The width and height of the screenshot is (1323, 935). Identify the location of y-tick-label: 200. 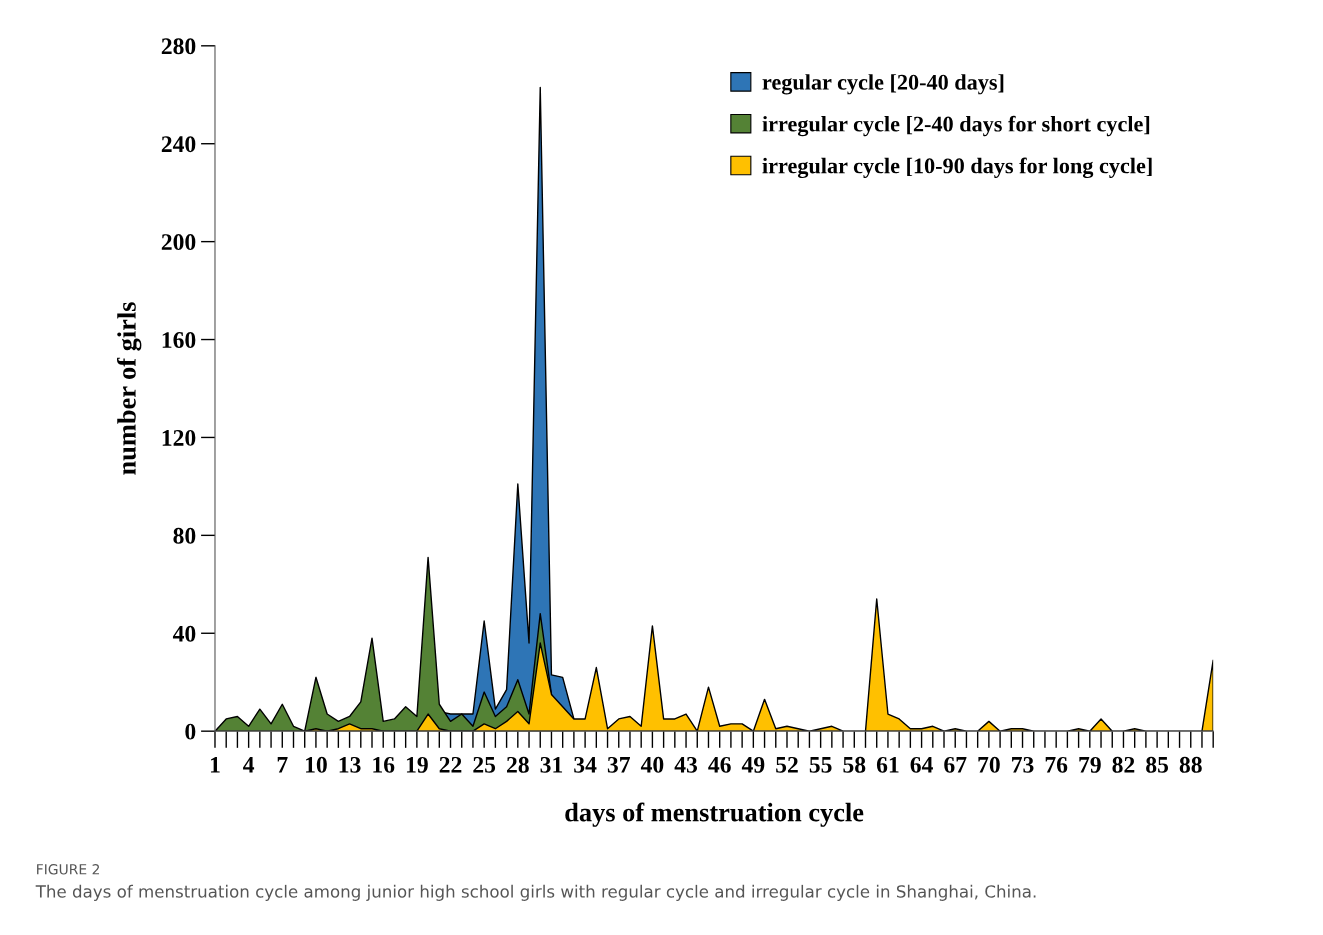
(178, 242).